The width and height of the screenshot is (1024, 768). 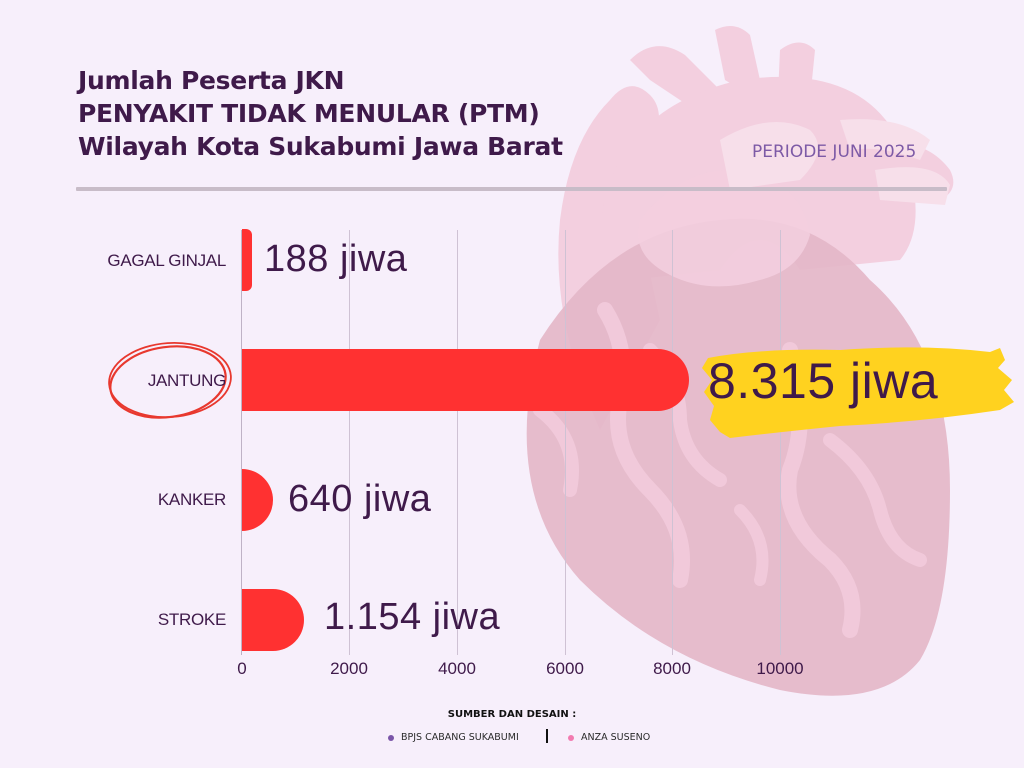 What do you see at coordinates (412, 617) in the screenshot?
I see `value-label-stroke: 1.154 jiwa` at bounding box center [412, 617].